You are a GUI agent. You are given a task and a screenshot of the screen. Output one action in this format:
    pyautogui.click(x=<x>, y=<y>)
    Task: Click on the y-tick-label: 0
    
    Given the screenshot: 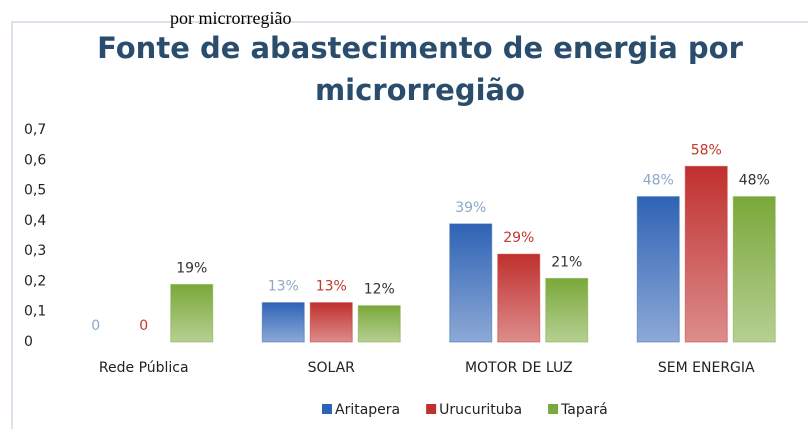 What is the action you would take?
    pyautogui.click(x=28, y=342)
    